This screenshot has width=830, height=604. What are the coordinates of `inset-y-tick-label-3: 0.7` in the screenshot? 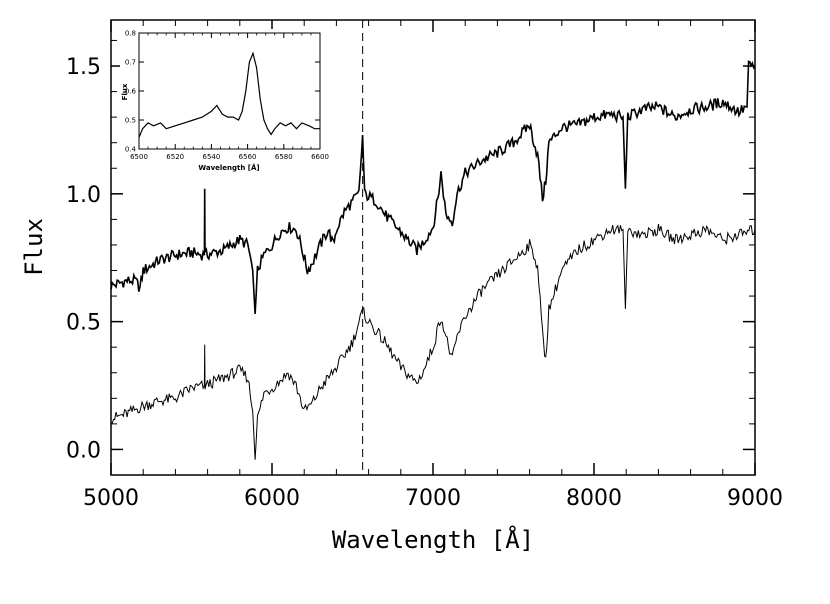 It's located at (130, 63).